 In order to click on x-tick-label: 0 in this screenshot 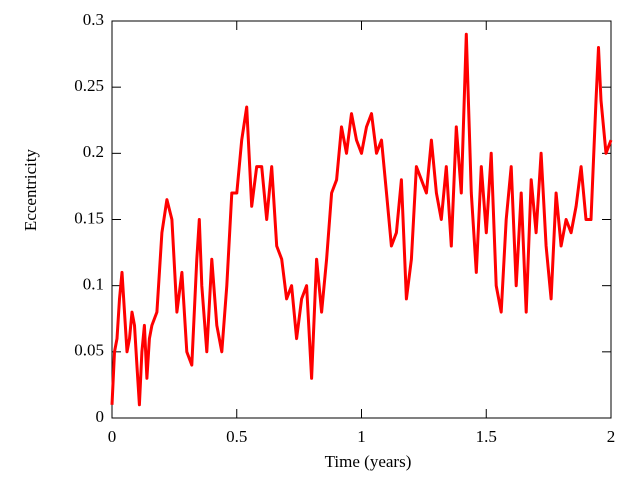, I will do `click(112, 436)`.